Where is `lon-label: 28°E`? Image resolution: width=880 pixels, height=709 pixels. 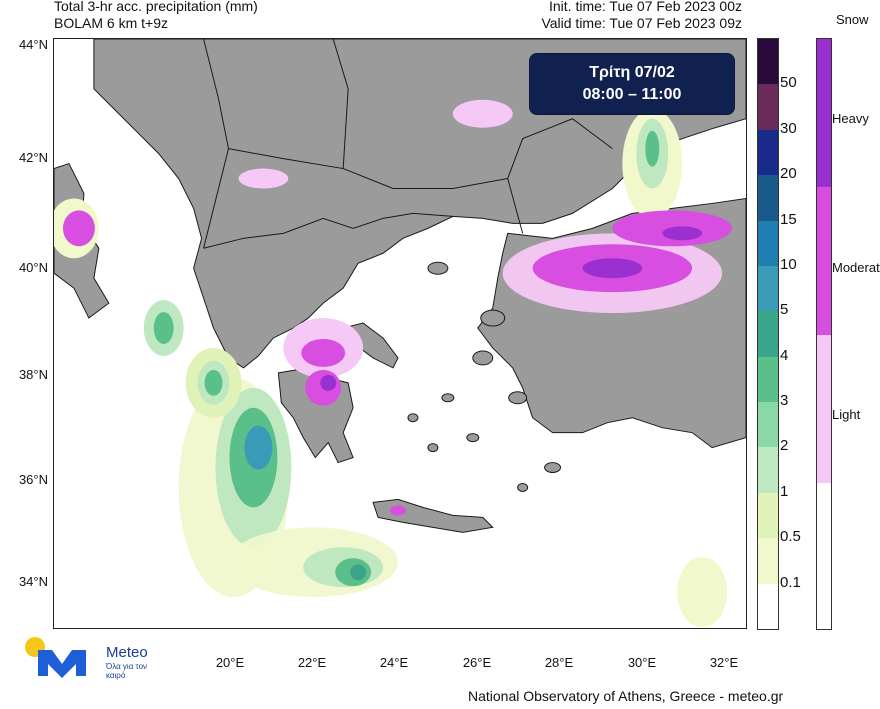 lon-label: 28°E is located at coordinates (559, 662).